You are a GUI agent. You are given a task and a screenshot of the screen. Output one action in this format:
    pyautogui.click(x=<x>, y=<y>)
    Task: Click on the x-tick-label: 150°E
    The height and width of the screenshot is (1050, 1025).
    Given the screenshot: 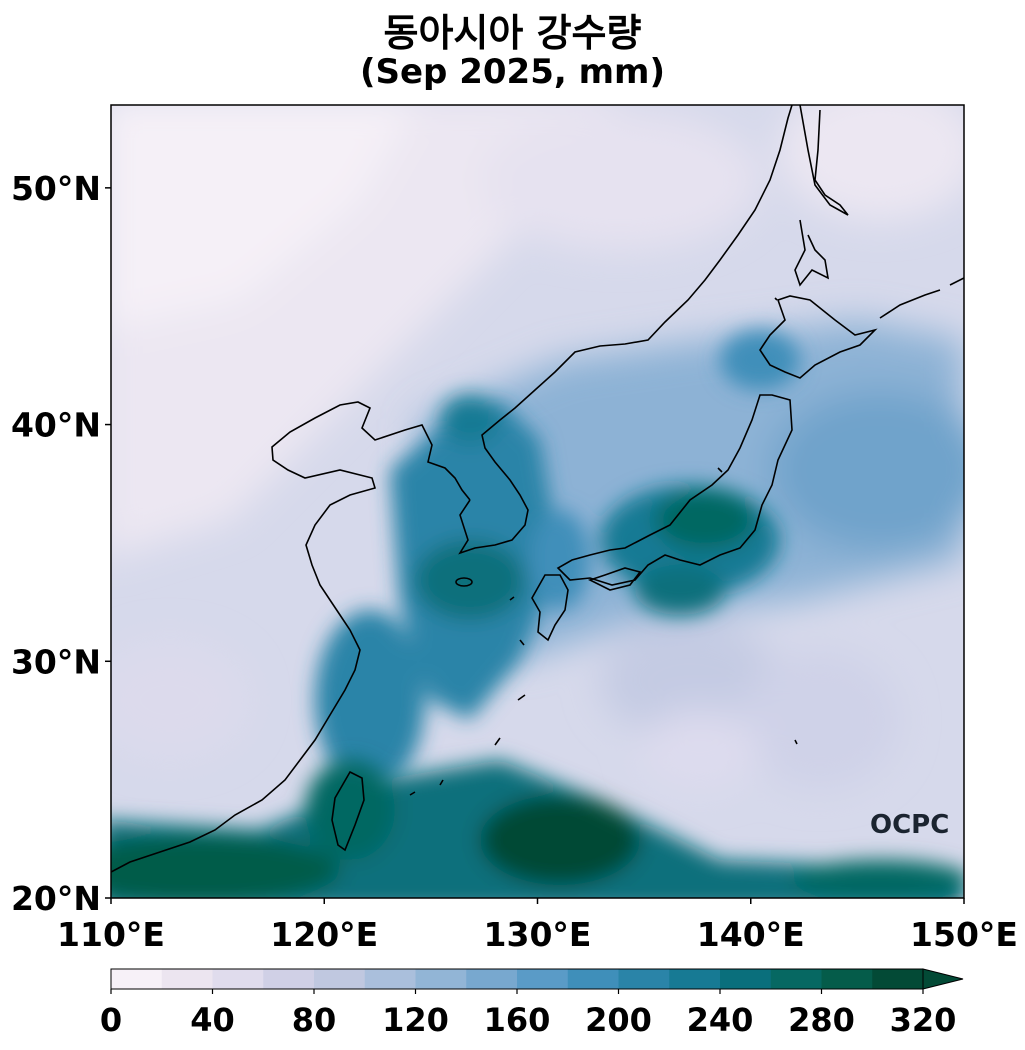 What is the action you would take?
    pyautogui.click(x=964, y=934)
    